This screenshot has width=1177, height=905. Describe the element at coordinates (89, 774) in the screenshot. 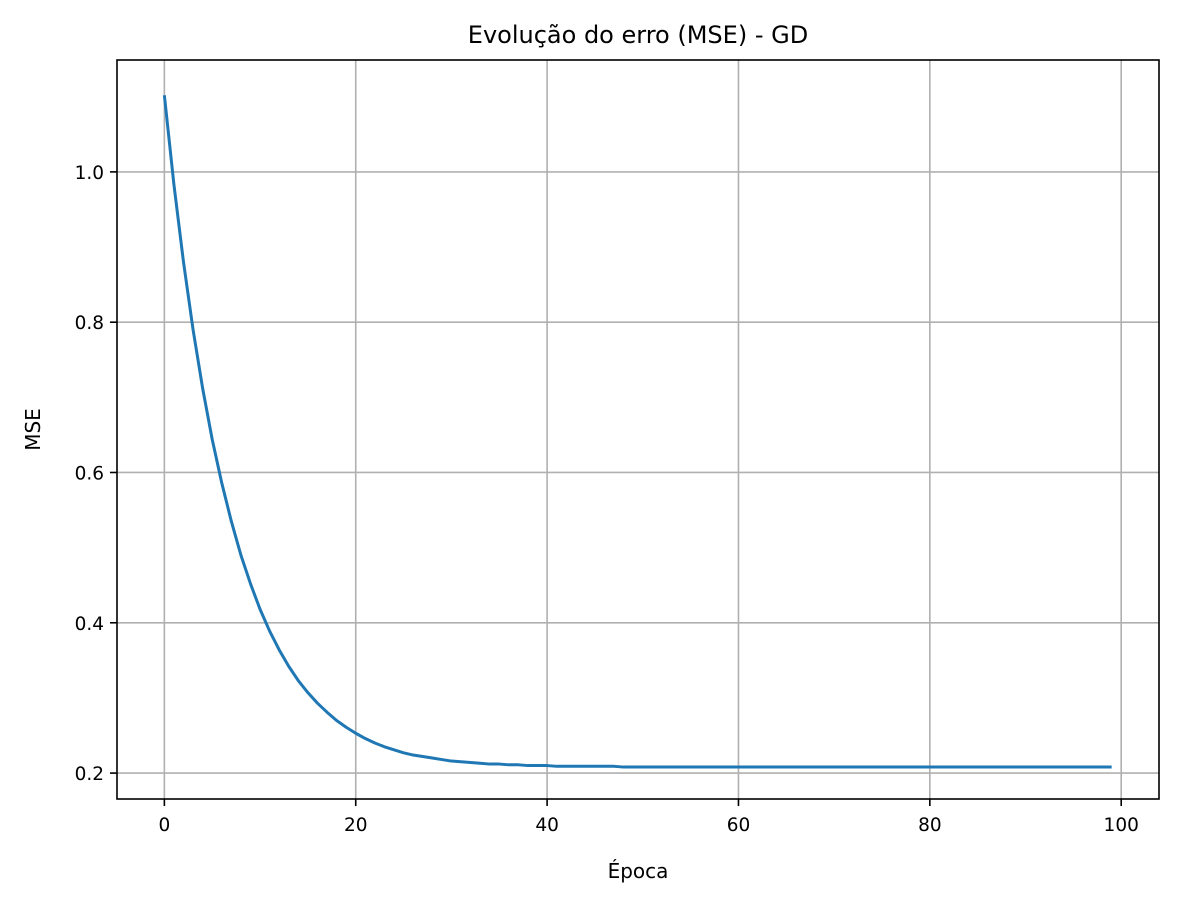

I see `y-tick-label: 0.2` at that location.